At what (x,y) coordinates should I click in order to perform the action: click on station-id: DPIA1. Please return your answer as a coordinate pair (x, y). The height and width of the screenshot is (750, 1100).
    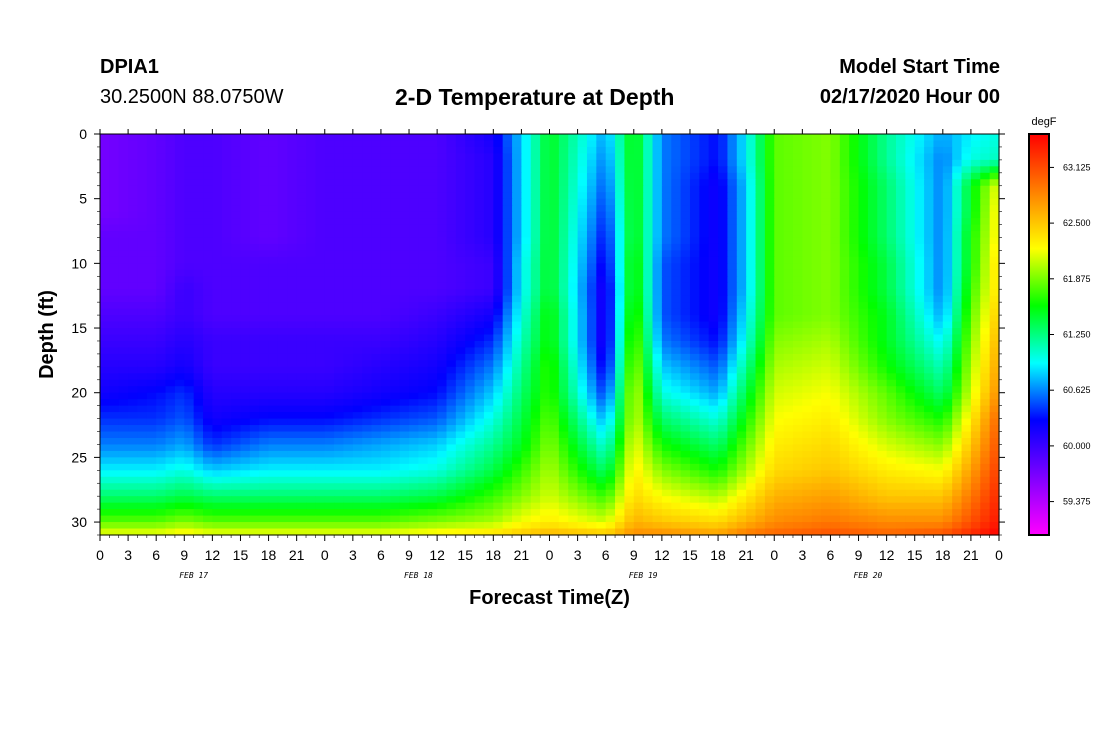
    Looking at the image, I should click on (129, 67).